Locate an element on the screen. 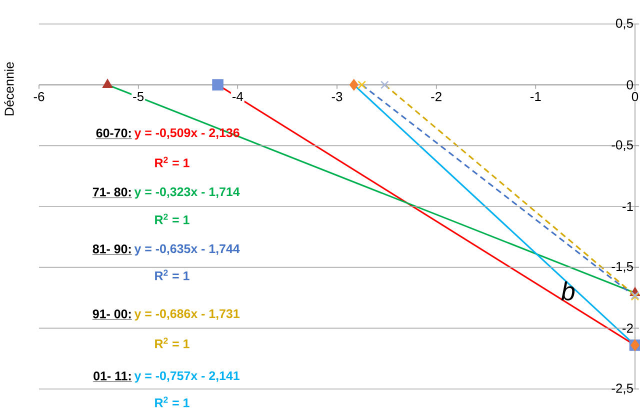  y-tick-label: -1 is located at coordinates (627, 206).